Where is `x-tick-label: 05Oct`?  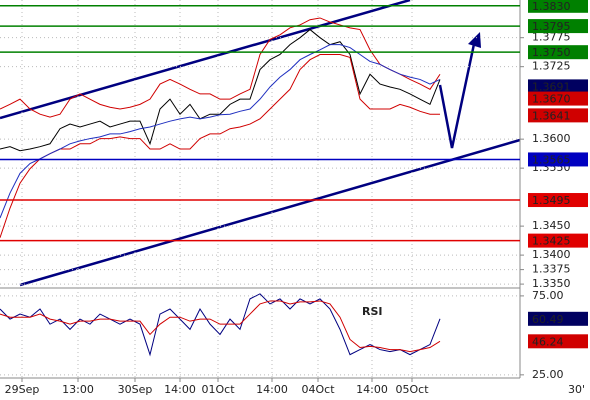 x-tick-label: 05Oct is located at coordinates (412, 389).